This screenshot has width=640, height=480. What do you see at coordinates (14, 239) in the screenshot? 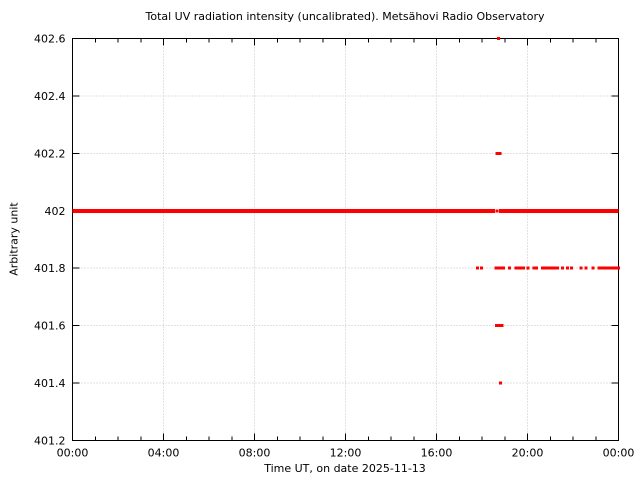
I see `y-axis-label: Arbitrary unit` at bounding box center [14, 239].